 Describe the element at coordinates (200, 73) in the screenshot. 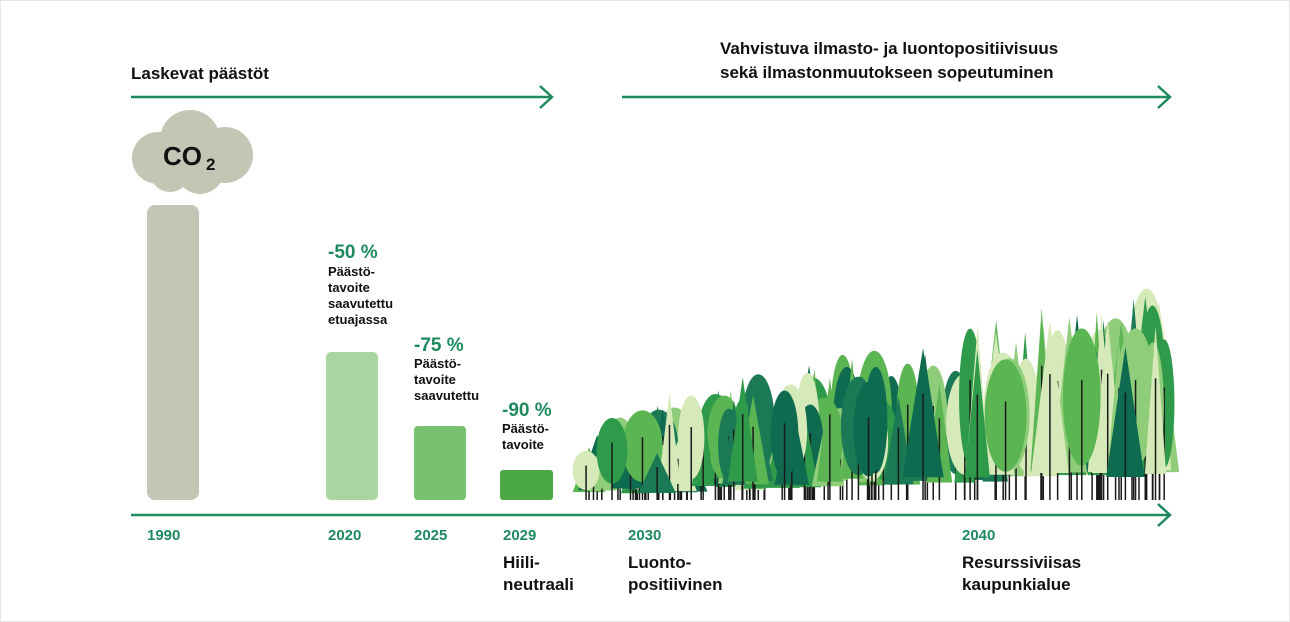

I see `left-title: Laskevat päästöt` at that location.